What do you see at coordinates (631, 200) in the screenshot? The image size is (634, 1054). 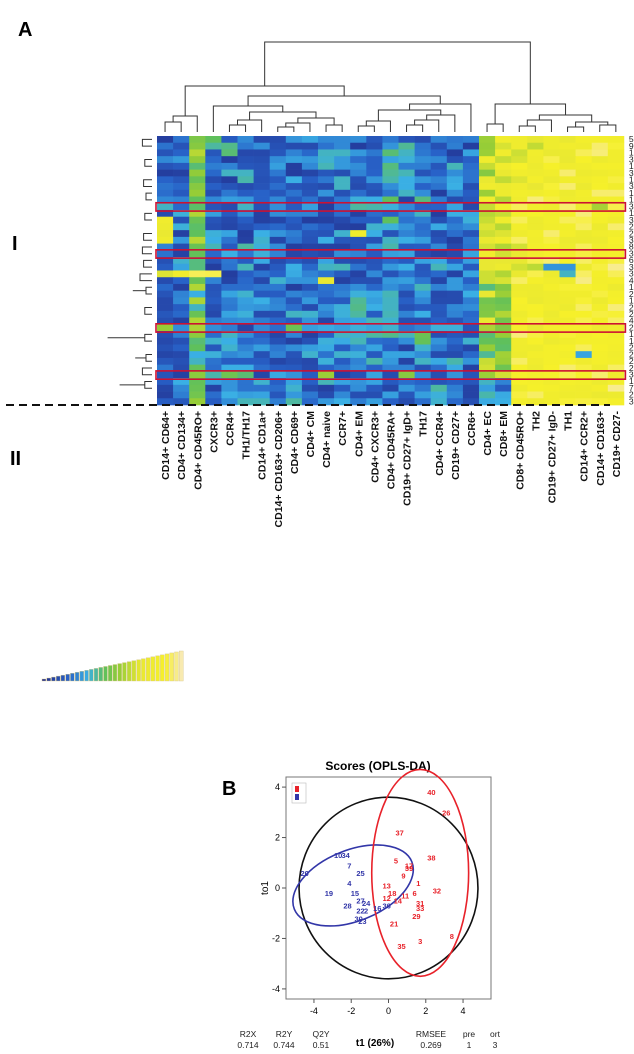 I see `row-label: 17` at bounding box center [631, 200].